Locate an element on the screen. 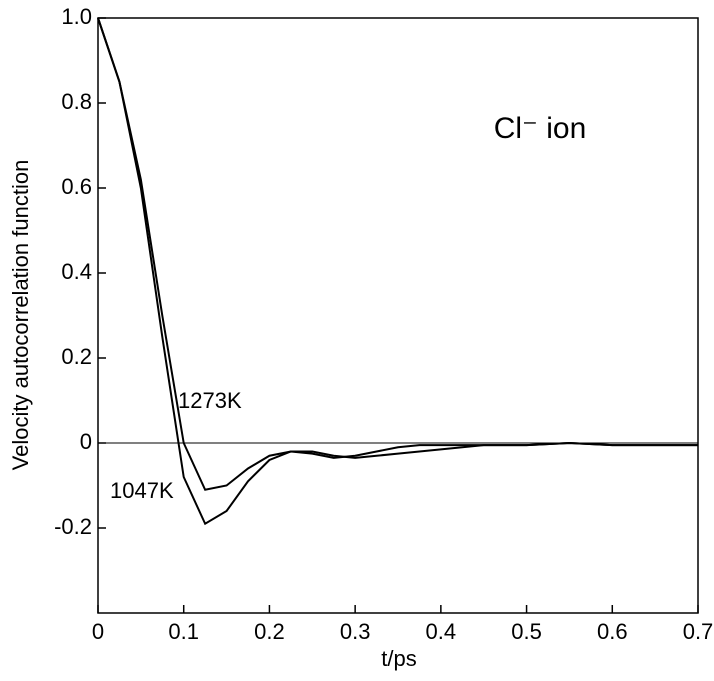 This screenshot has width=714, height=681. y-tick-label: 0.6 is located at coordinates (76, 186).